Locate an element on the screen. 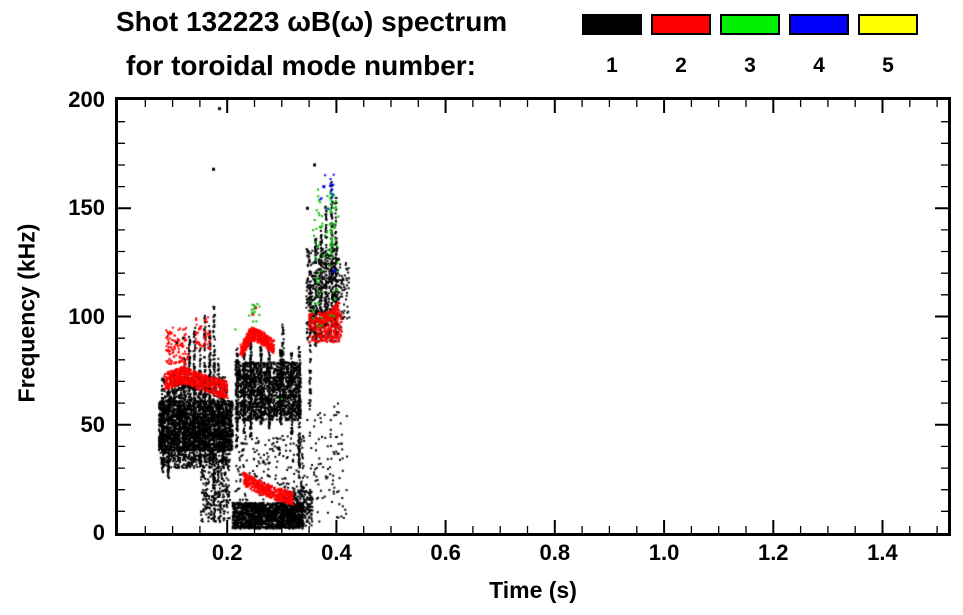 This screenshot has width=963, height=615. x-tick-label-1.0: 1.0 is located at coordinates (664, 552).